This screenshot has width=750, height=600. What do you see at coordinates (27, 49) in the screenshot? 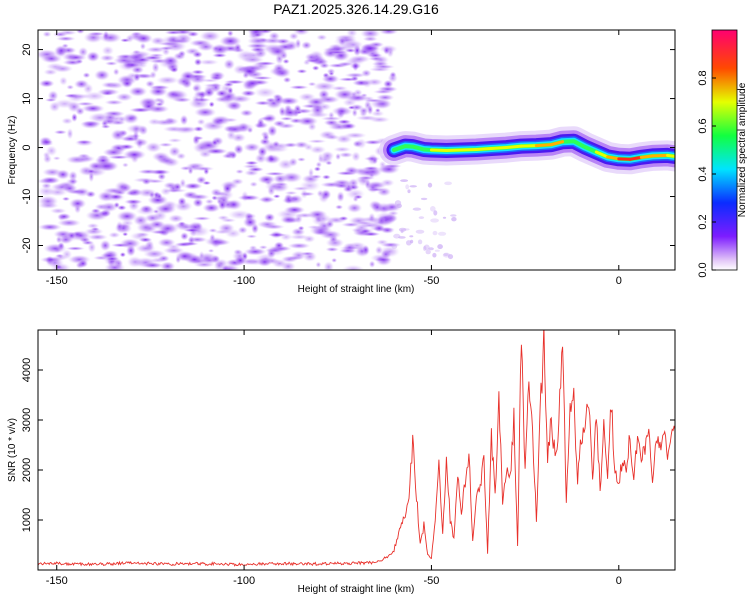
I see `top-y-tick-label: 20` at bounding box center [27, 49].